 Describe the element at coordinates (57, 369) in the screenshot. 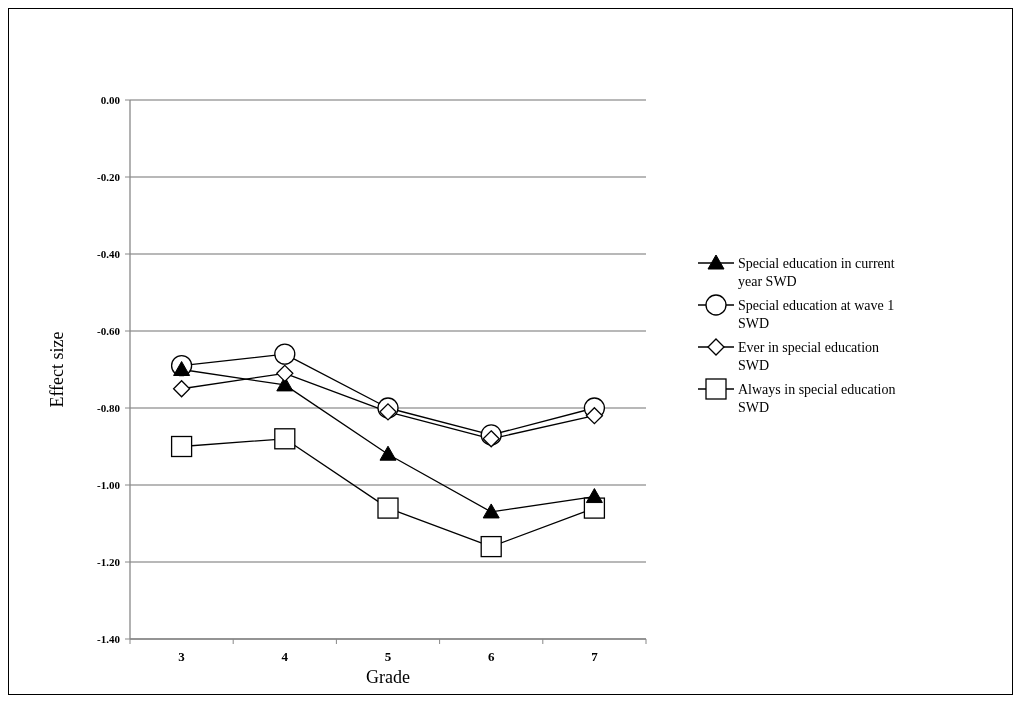

I see `y-axis-title: Effect size` at that location.